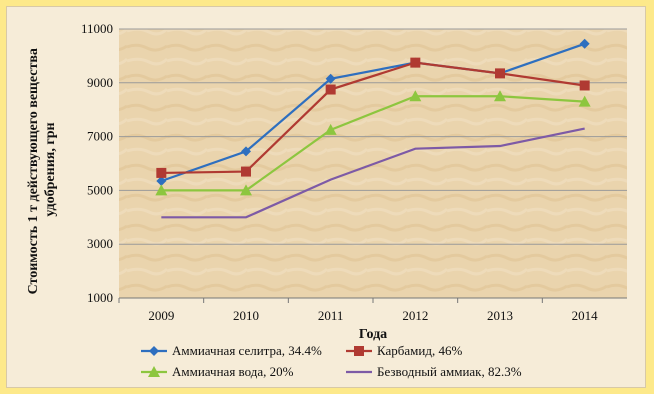 The width and height of the screenshot is (654, 394). What do you see at coordinates (161, 315) in the screenshot?
I see `x-tick-label: 2009` at bounding box center [161, 315].